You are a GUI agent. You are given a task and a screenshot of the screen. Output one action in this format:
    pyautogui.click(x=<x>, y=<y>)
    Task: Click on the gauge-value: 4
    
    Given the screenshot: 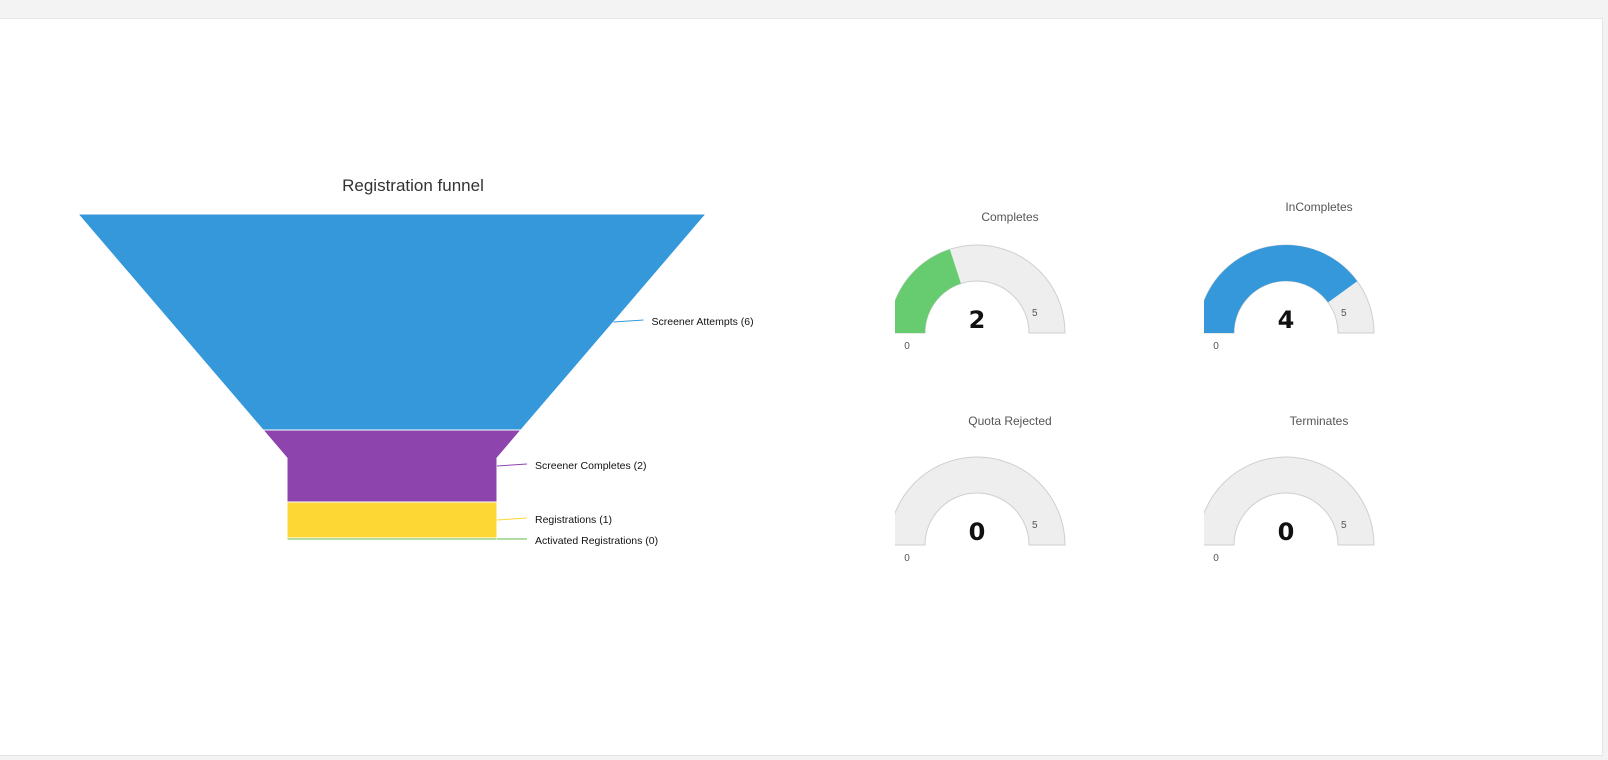 What is the action you would take?
    pyautogui.click(x=1286, y=320)
    